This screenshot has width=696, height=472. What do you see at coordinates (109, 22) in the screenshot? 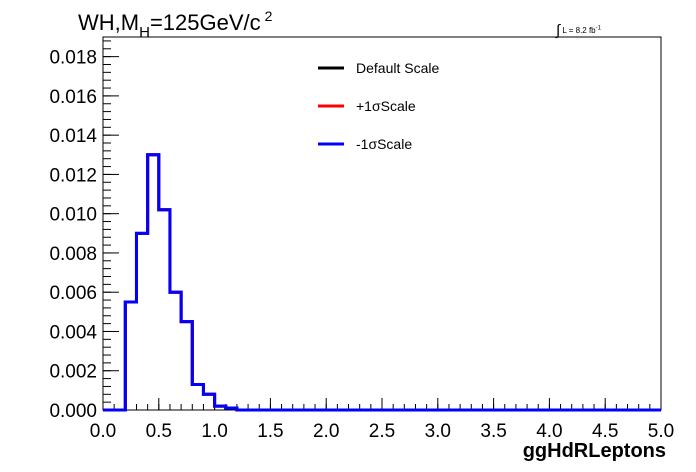
I see `title-main: WH,M` at bounding box center [109, 22].